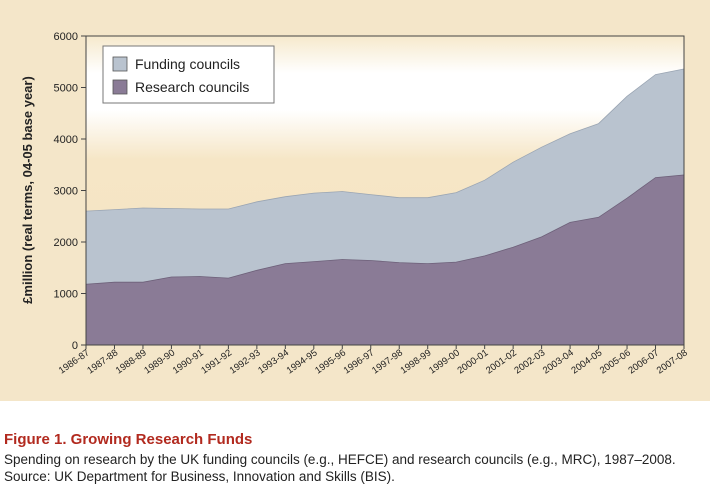 The height and width of the screenshot is (487, 710). Describe the element at coordinates (302, 361) in the screenshot. I see `x-tick-label: 1994-95` at that location.